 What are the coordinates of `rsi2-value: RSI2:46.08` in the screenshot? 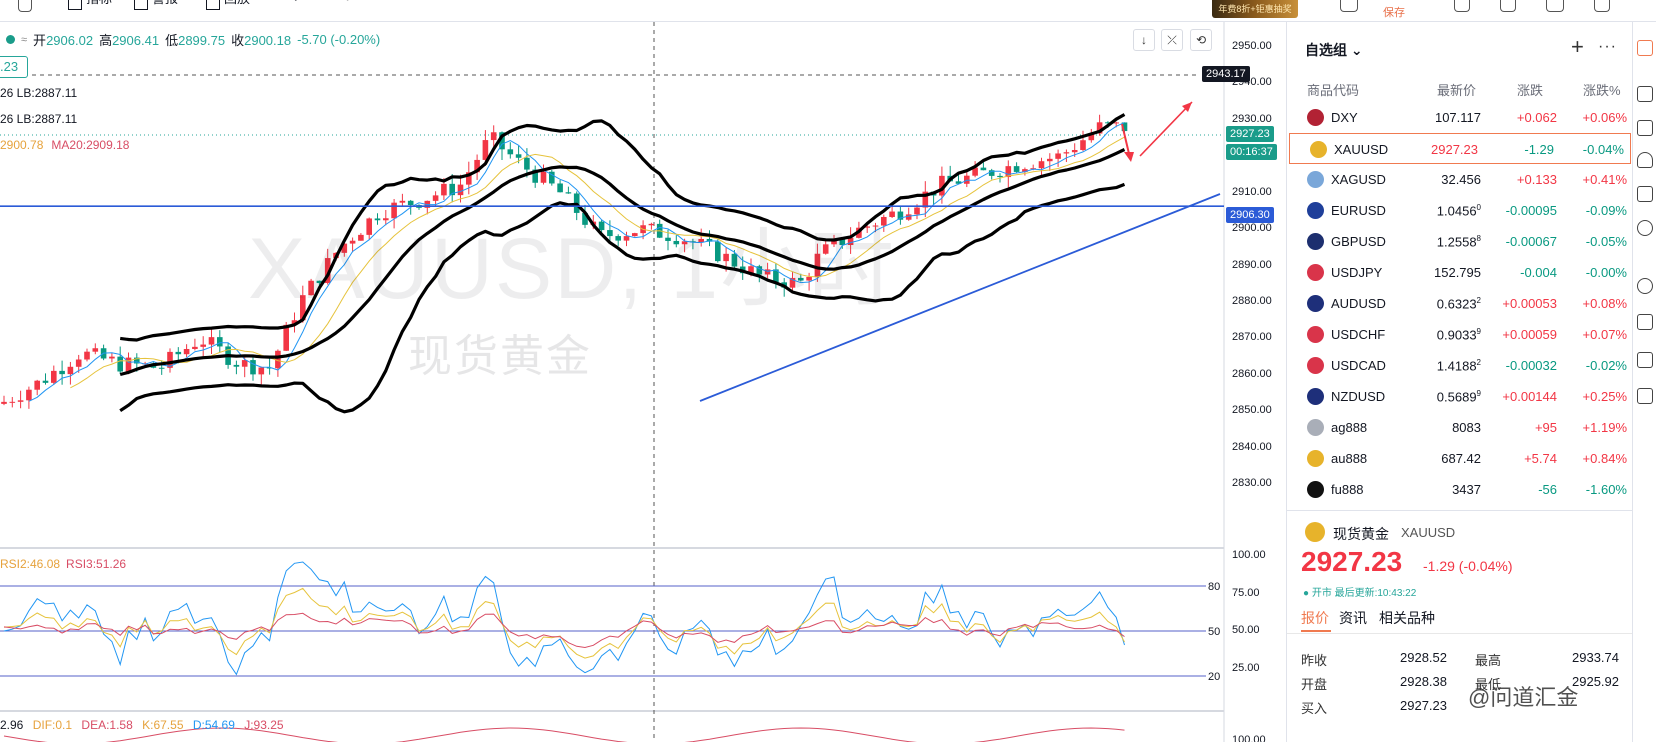 It's located at (30, 564).